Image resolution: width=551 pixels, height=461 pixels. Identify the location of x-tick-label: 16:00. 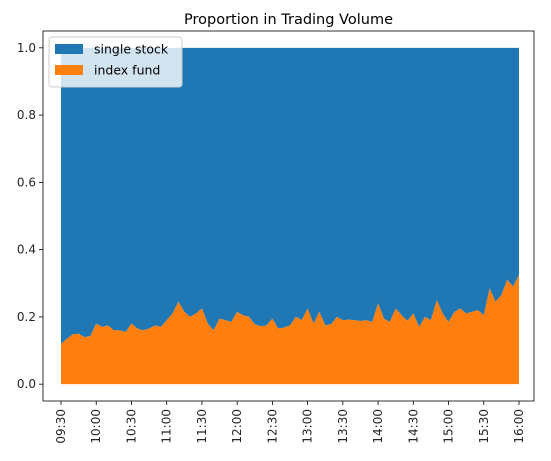
(519, 426).